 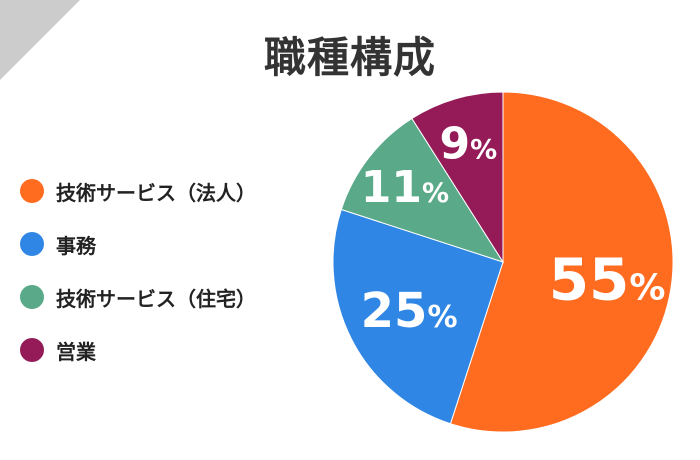 What do you see at coordinates (469, 144) in the screenshot?
I see `slice-value-label: 9%` at bounding box center [469, 144].